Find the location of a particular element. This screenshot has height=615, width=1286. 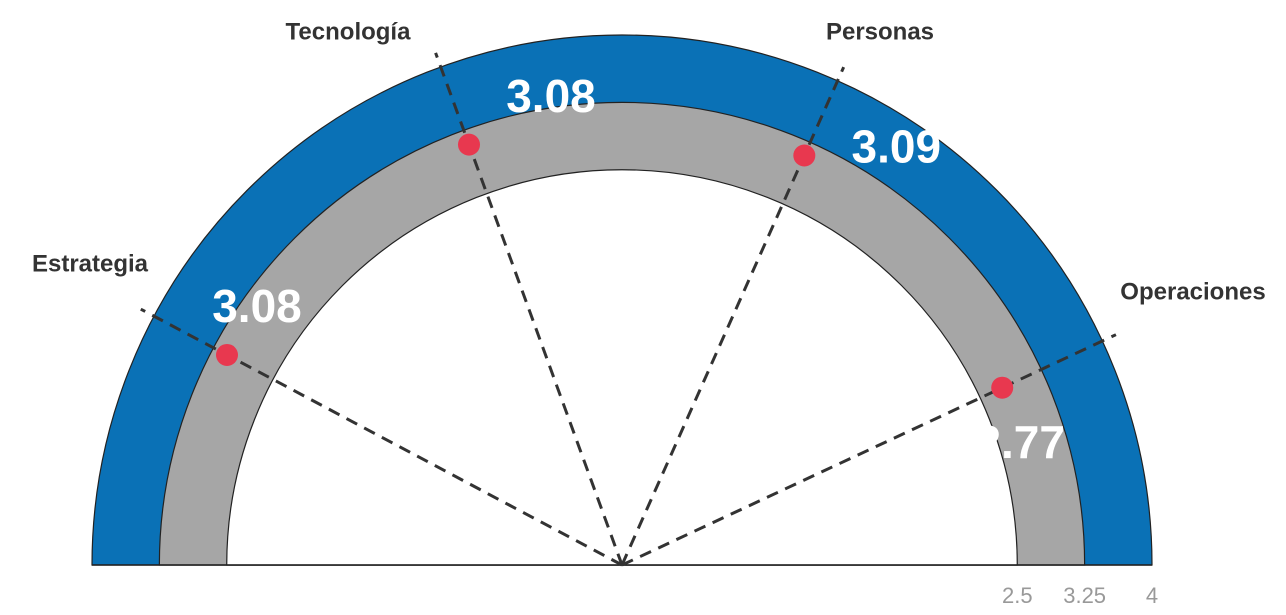

category-label-4: Operaciones is located at coordinates (1192, 291).